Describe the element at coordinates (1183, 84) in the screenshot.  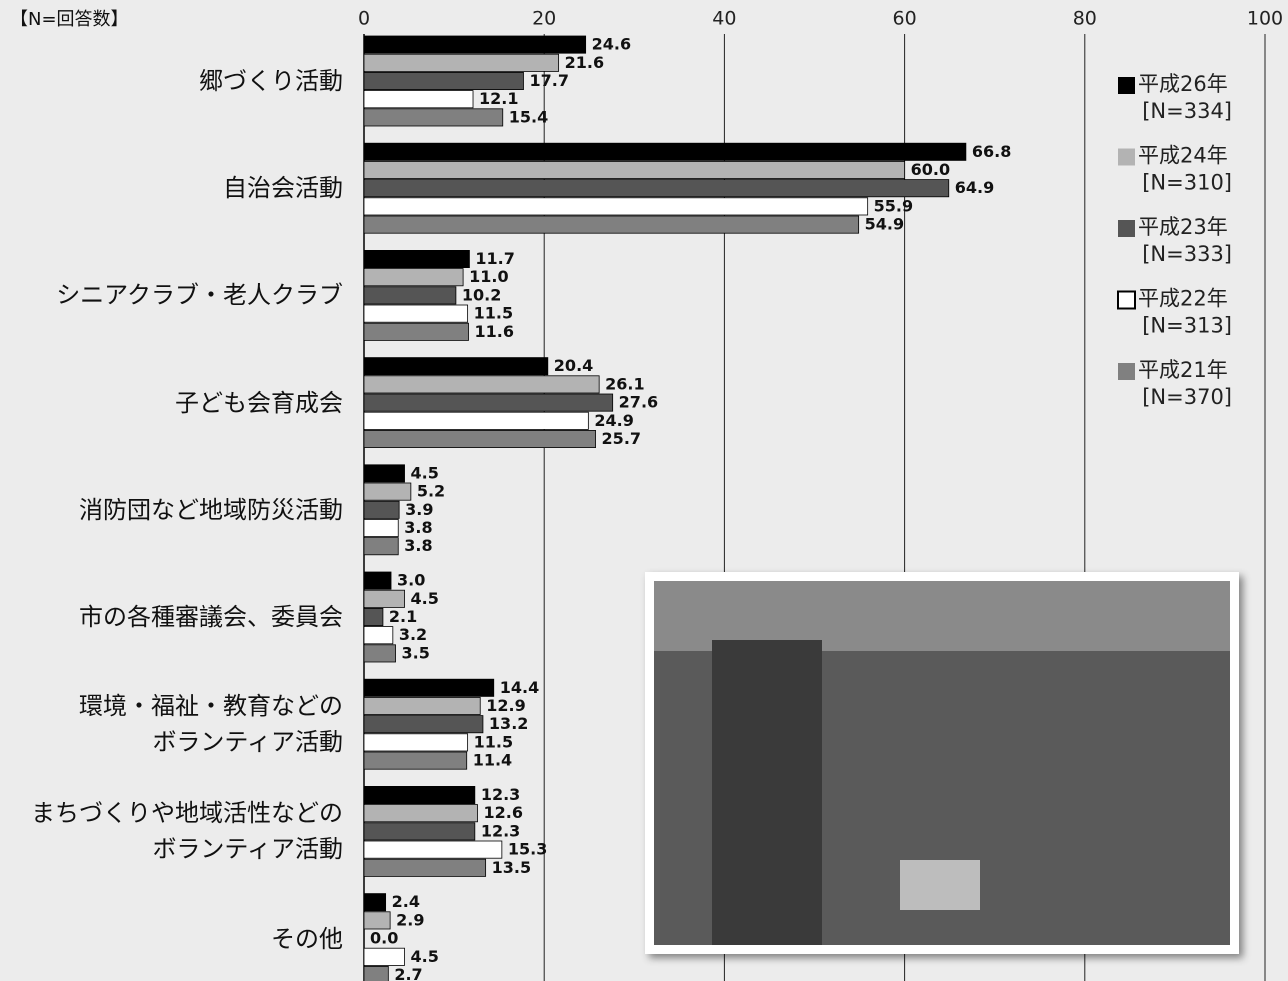
I see `legend-label: 平成26年` at that location.